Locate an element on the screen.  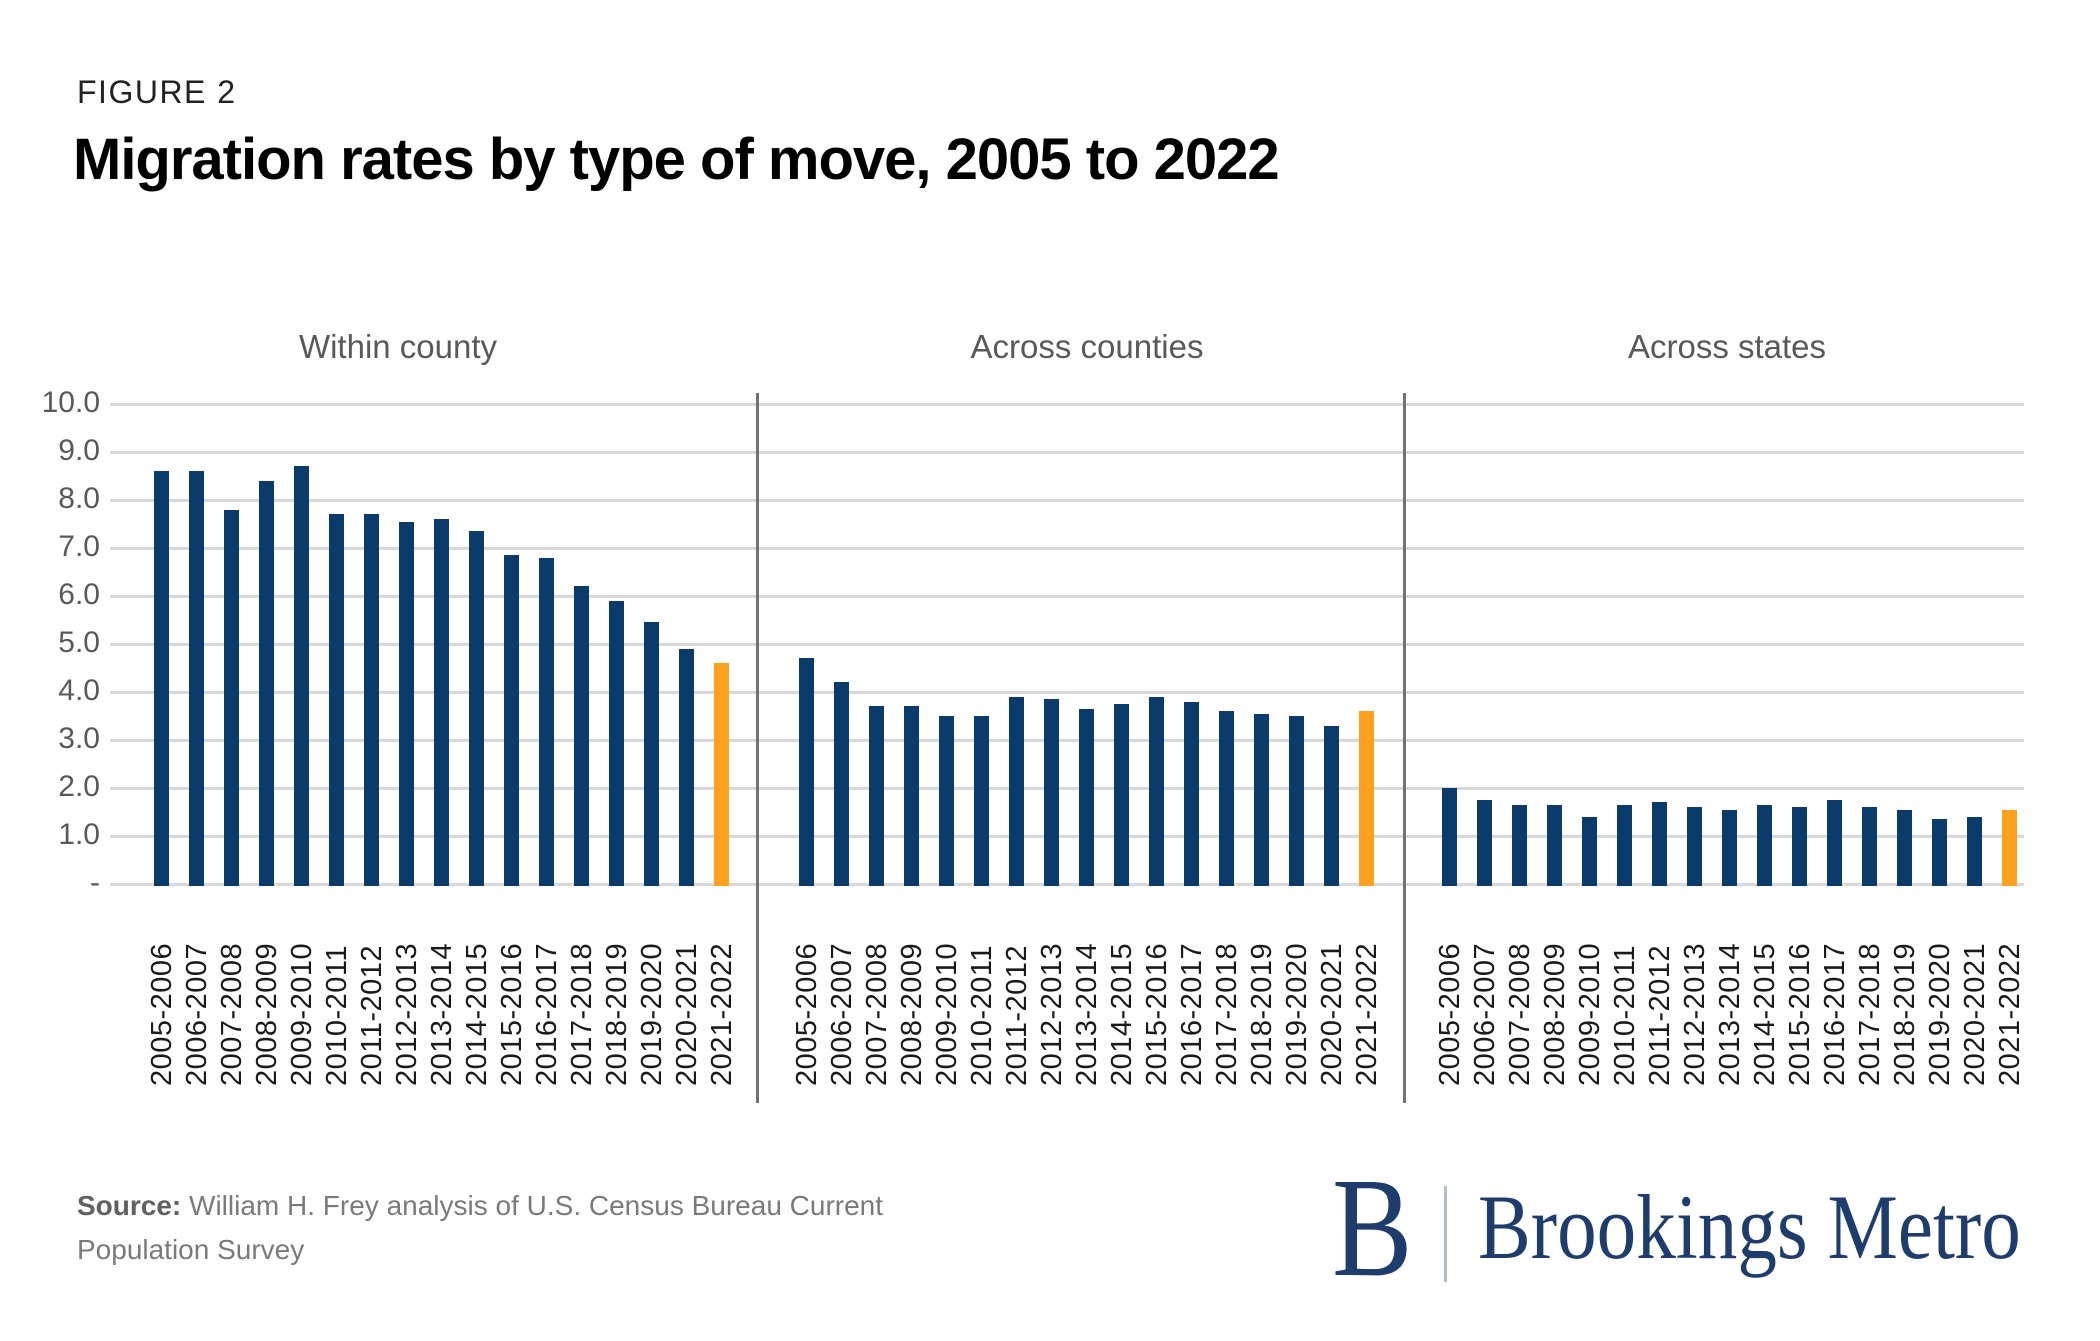
bar-highlighted is located at coordinates (1366, 798).